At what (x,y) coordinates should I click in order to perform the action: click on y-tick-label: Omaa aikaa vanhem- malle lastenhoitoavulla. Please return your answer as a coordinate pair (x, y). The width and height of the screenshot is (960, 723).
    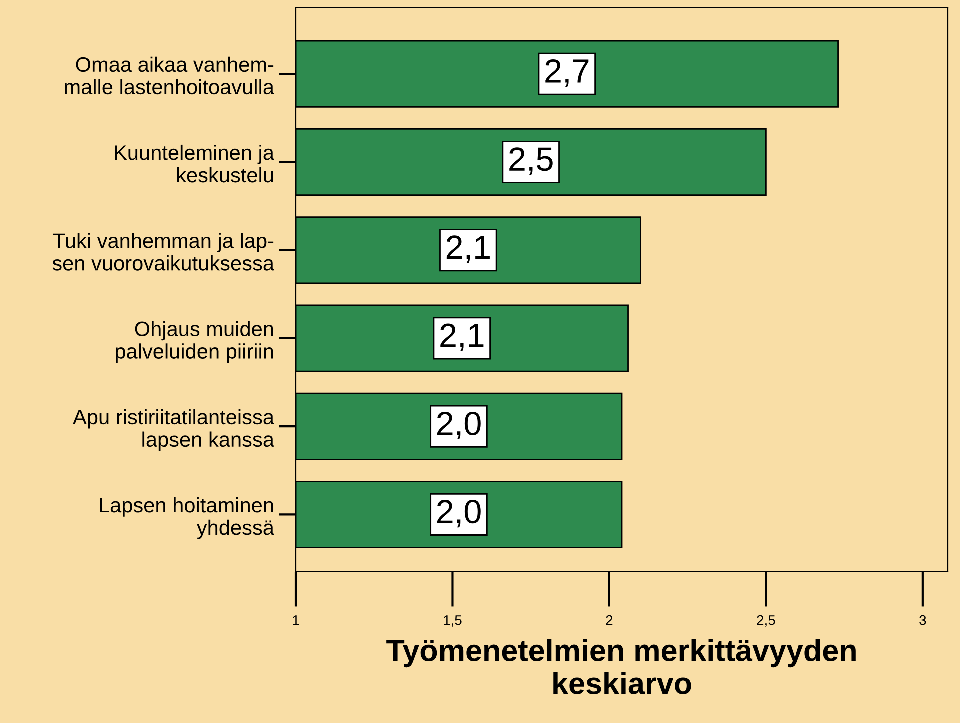
    Looking at the image, I should click on (169, 75).